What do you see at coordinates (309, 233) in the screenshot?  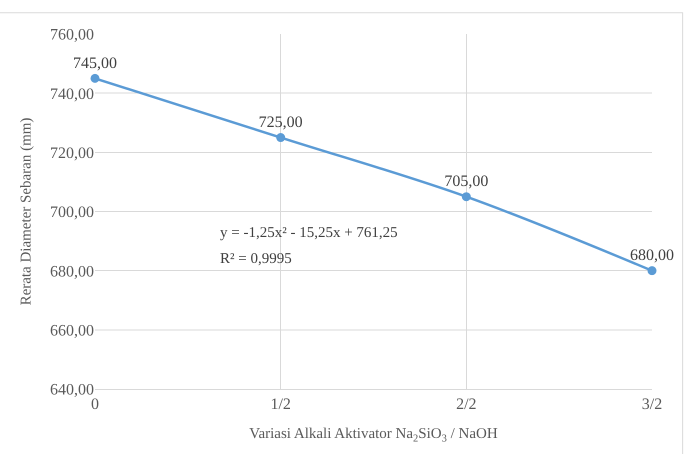 I see `annotation: y = -1,25x² - 15,25x + 761,25` at bounding box center [309, 233].